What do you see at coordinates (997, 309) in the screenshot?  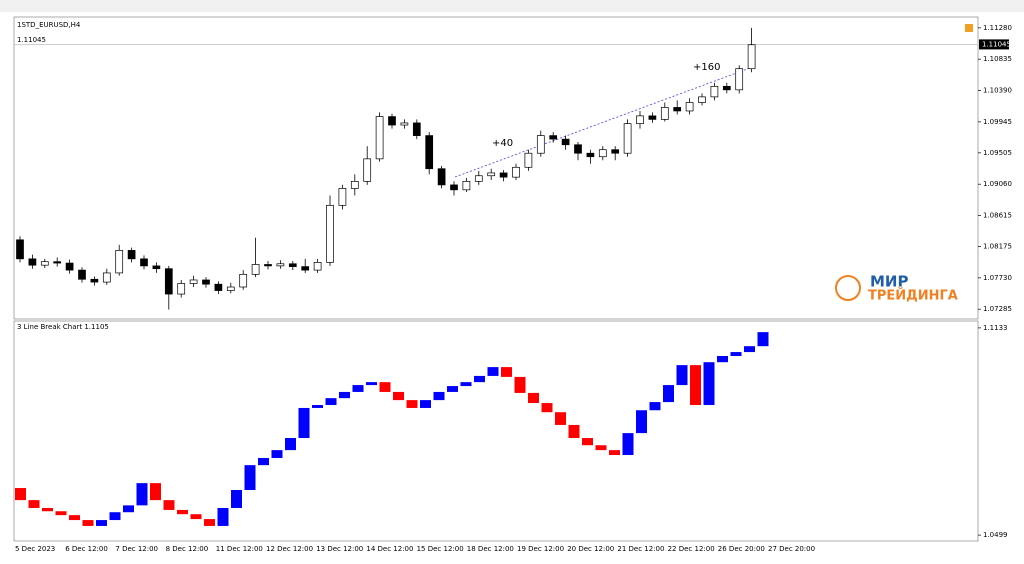 I see `y-tick-label: 1.07285` at bounding box center [997, 309].